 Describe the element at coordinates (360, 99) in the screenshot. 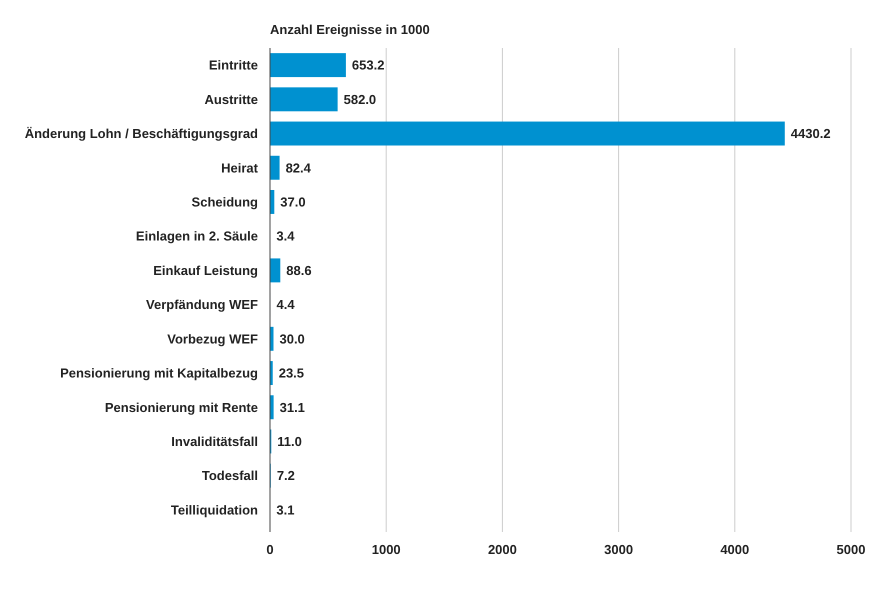

I see `data-label: 582.0` at that location.